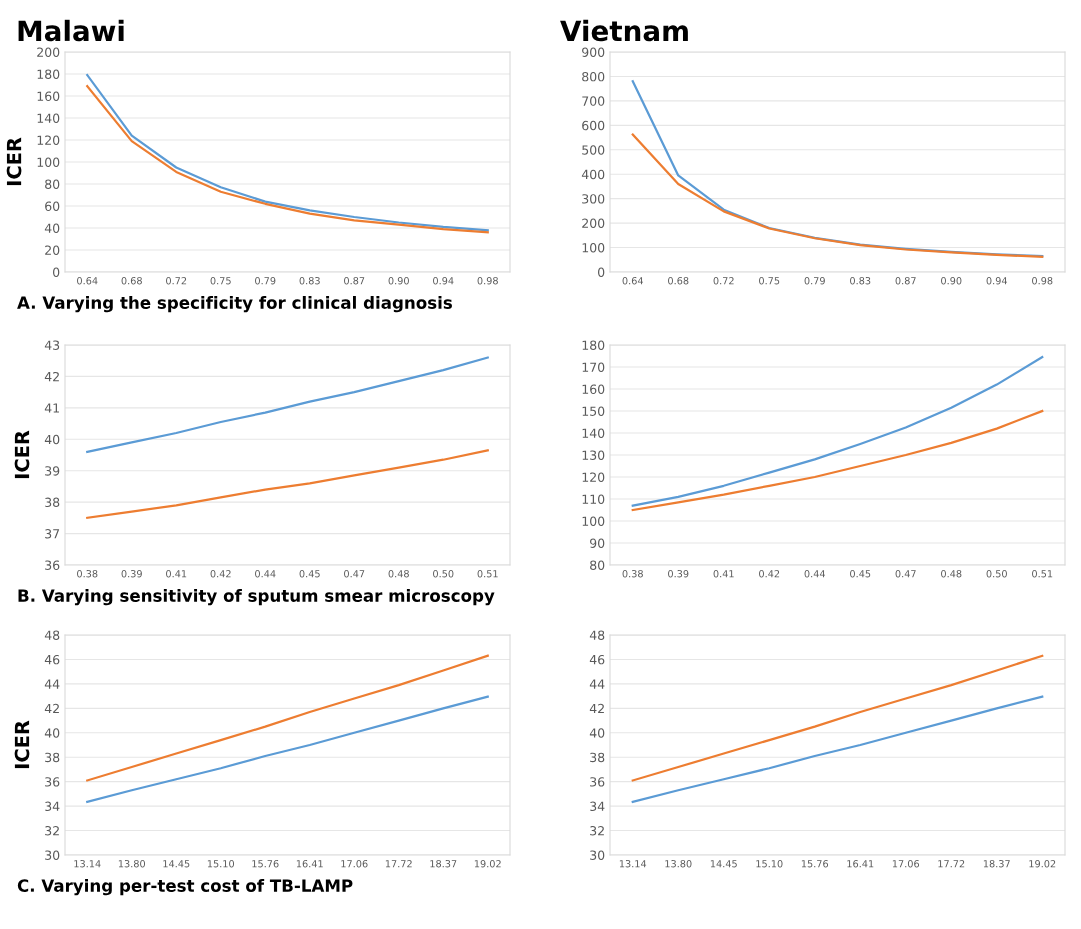  What do you see at coordinates (723, 864) in the screenshot?
I see `x-tick-label: 14.45` at bounding box center [723, 864].